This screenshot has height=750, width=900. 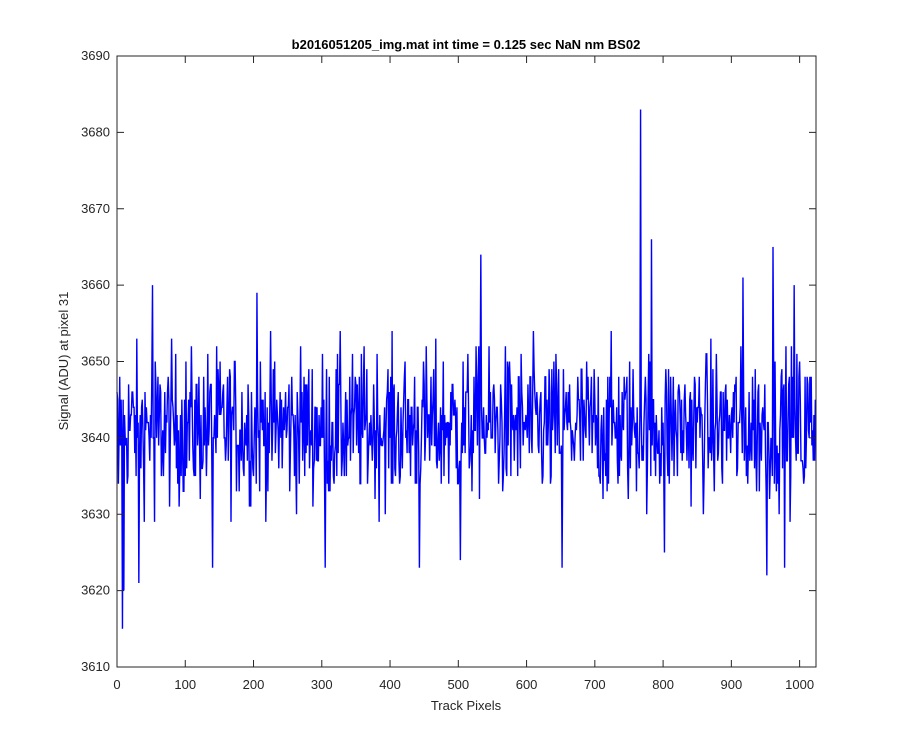 What do you see at coordinates (322, 684) in the screenshot?
I see `x-tick-label: 300` at bounding box center [322, 684].